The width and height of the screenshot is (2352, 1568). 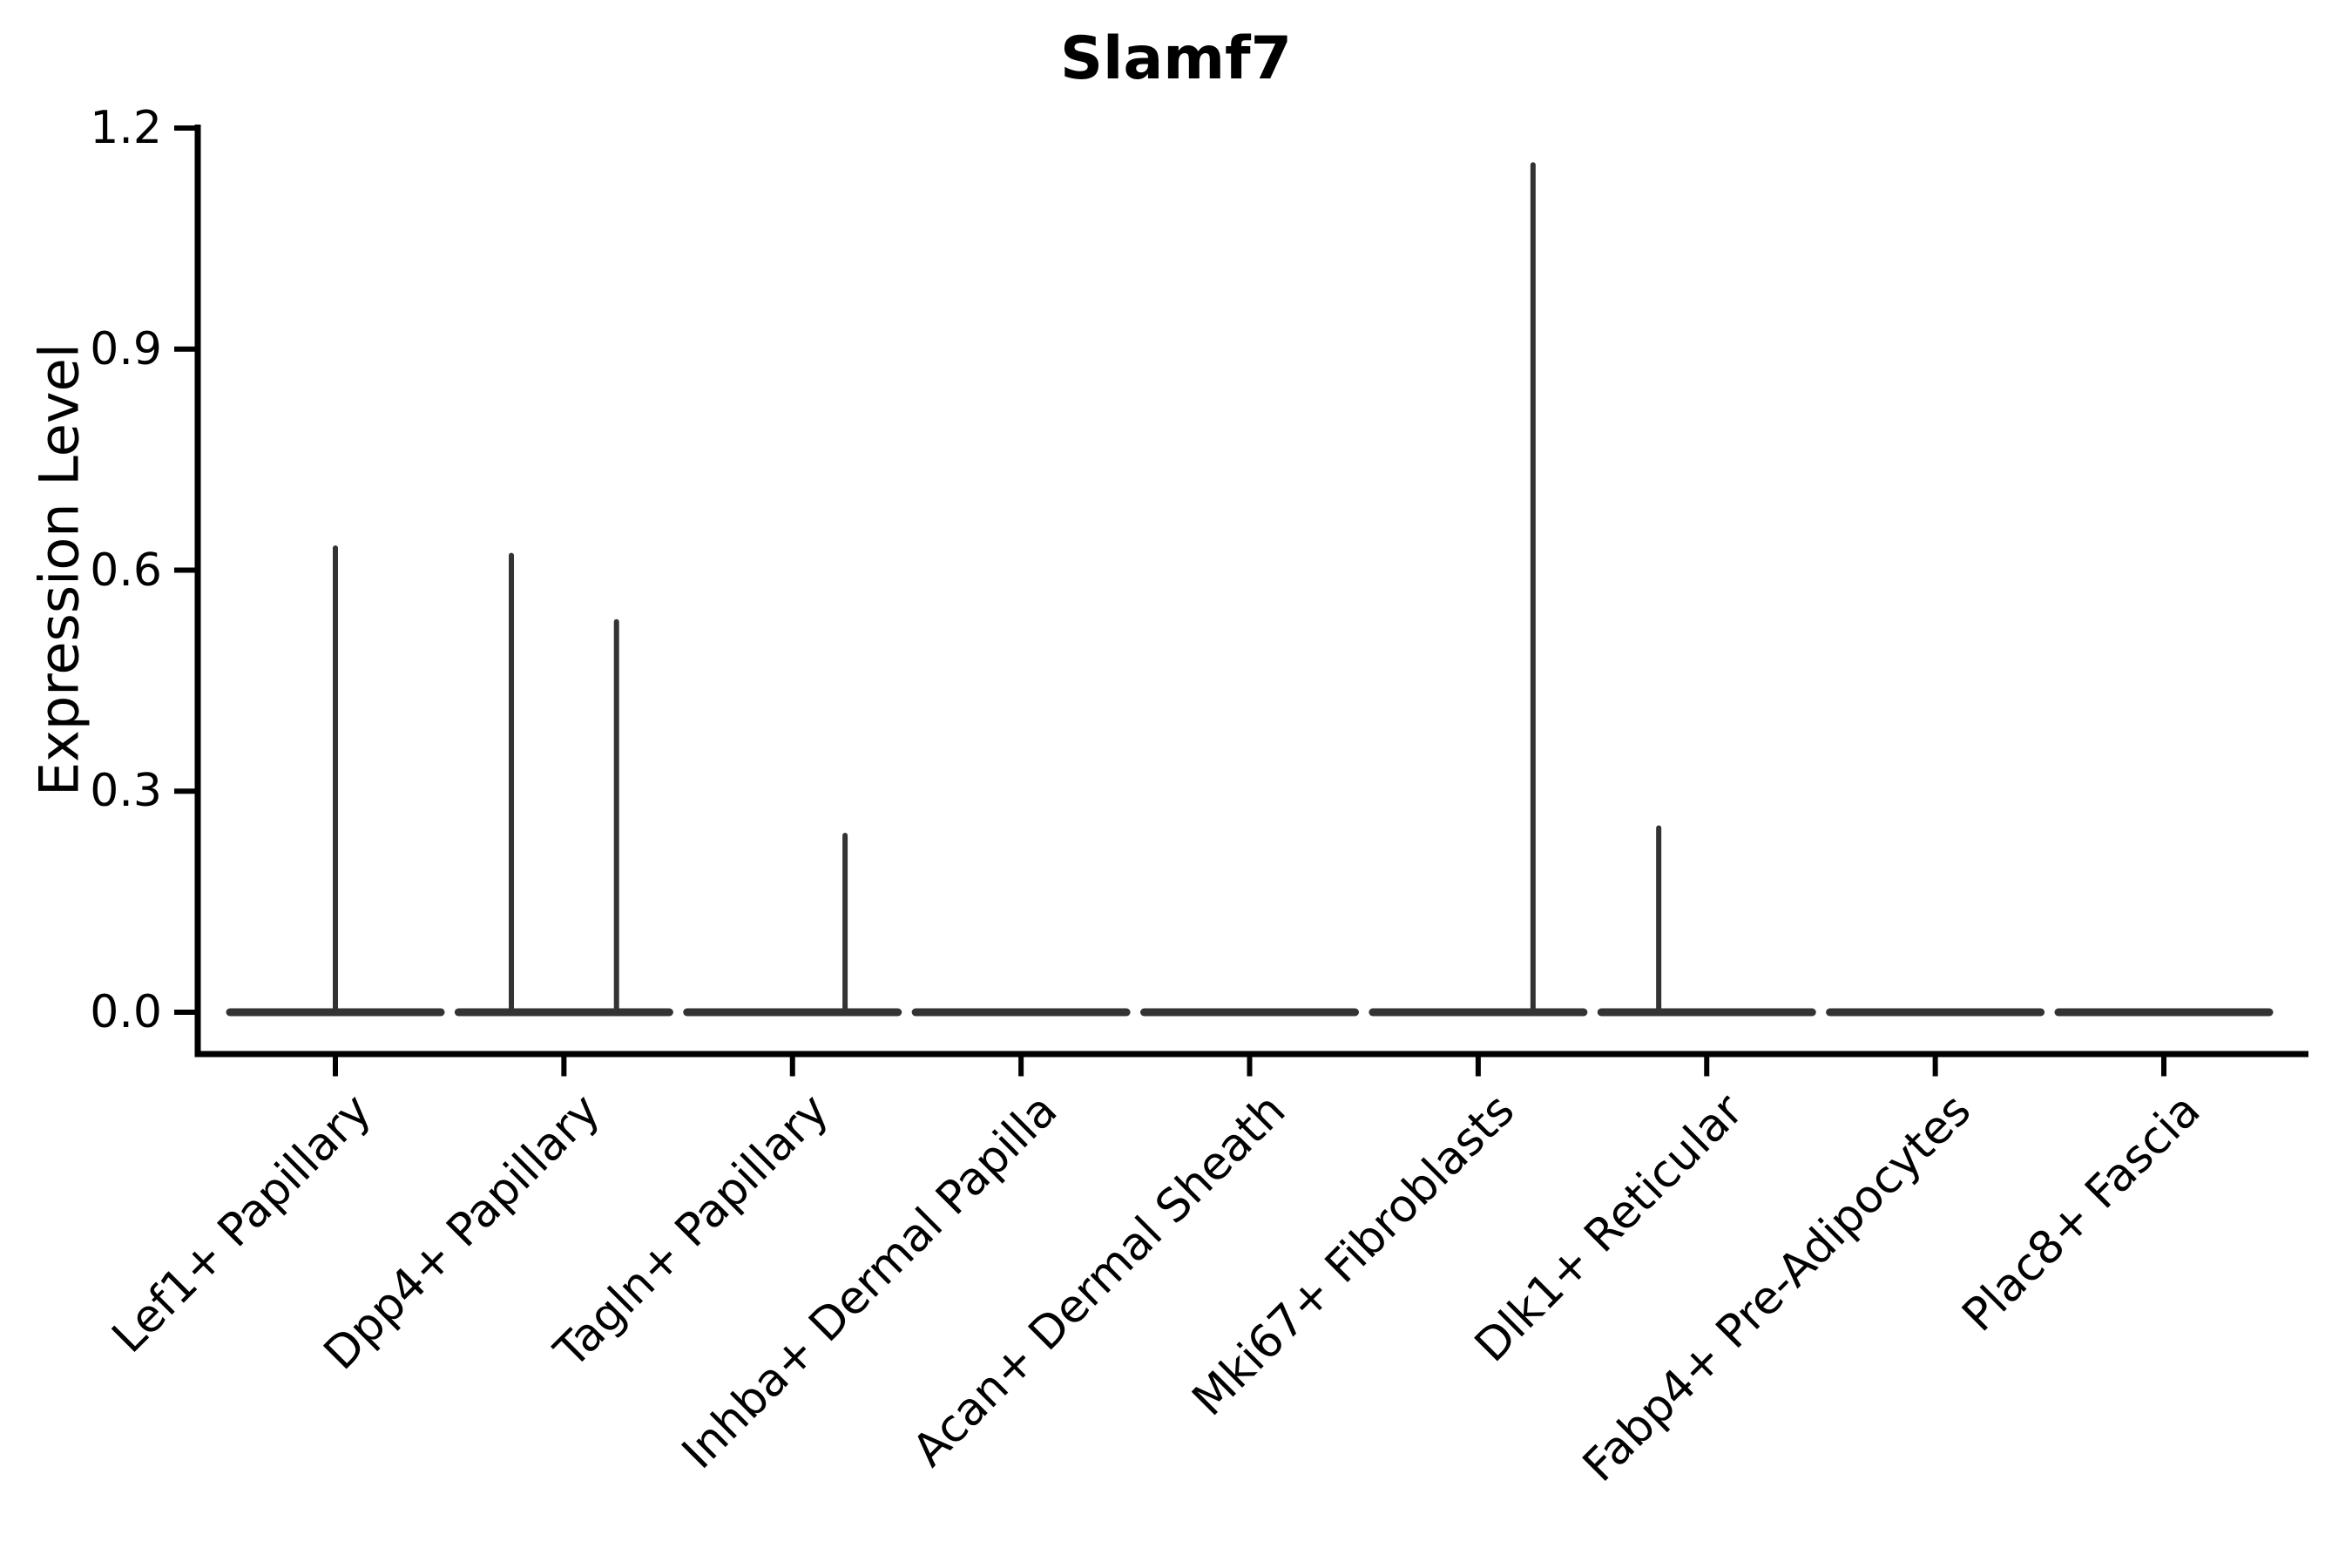 I want to click on y-axis-label: Expression Level, so click(x=59, y=569).